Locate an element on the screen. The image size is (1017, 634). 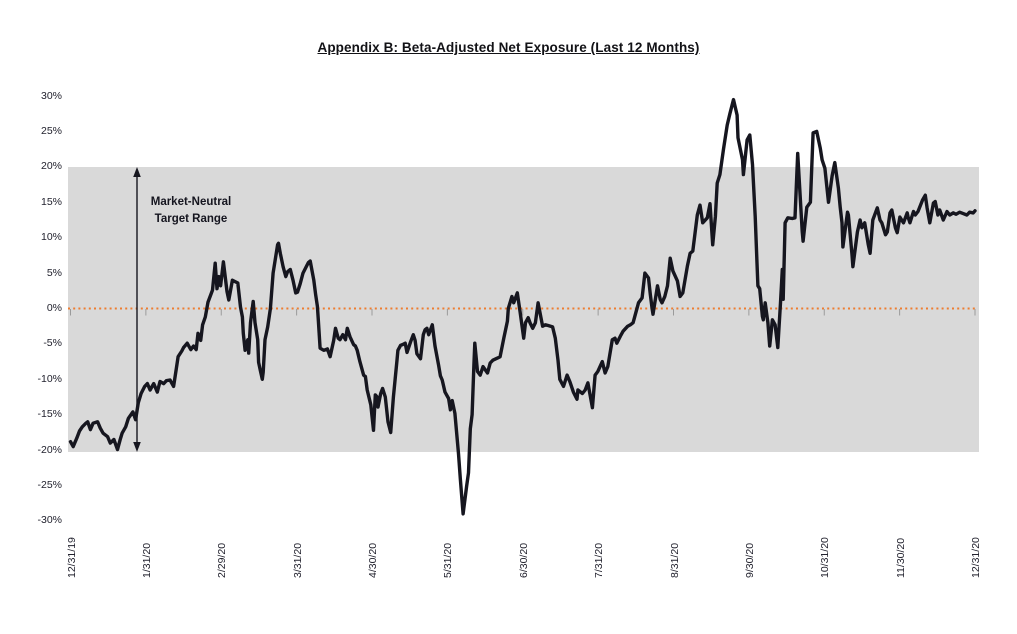
y-axis-label: 20% is located at coordinates (51, 166).